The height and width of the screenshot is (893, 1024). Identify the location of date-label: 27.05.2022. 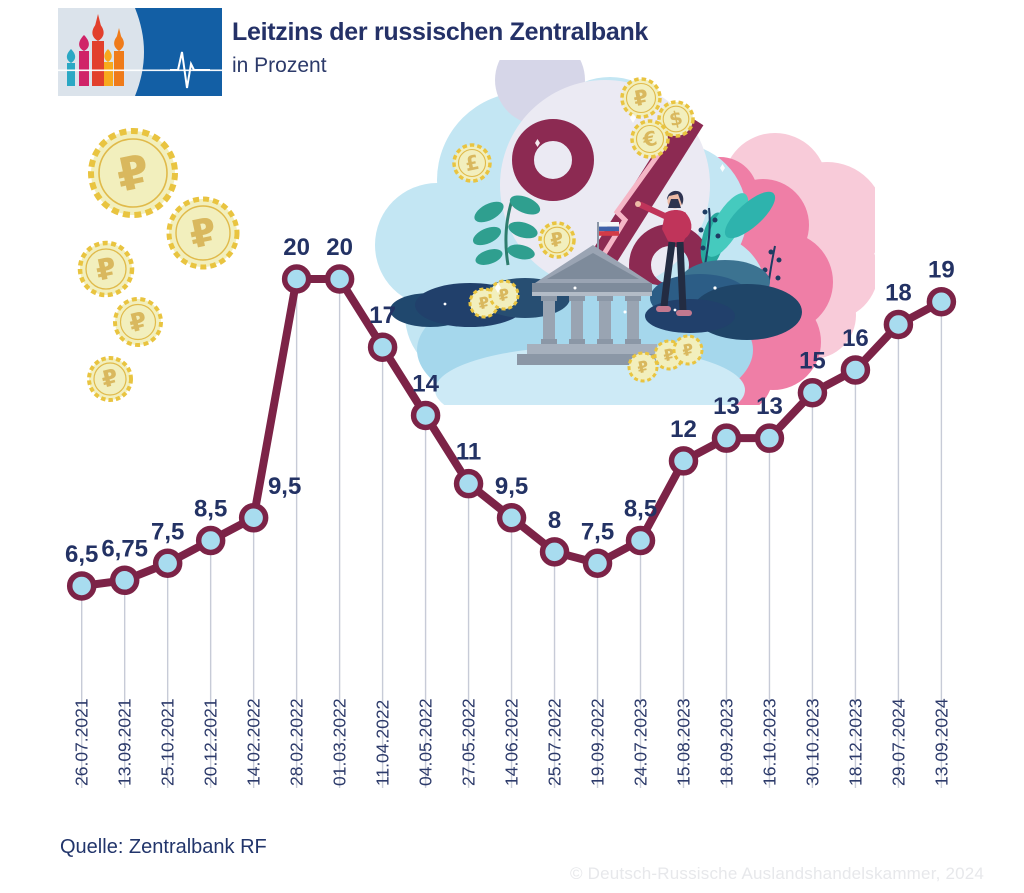
(469, 742).